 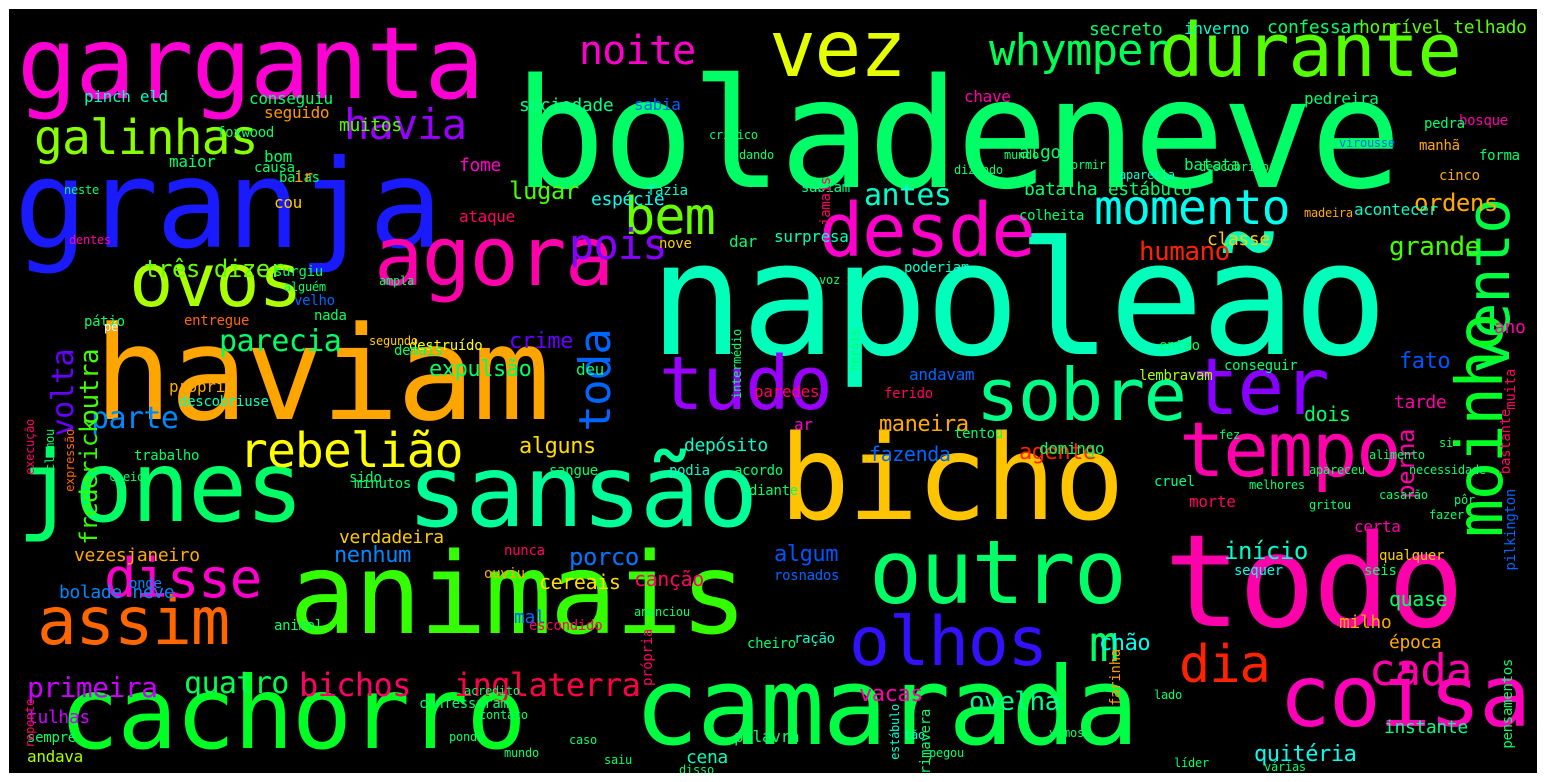 I want to click on cloud-word: agente, so click(x=1057, y=452).